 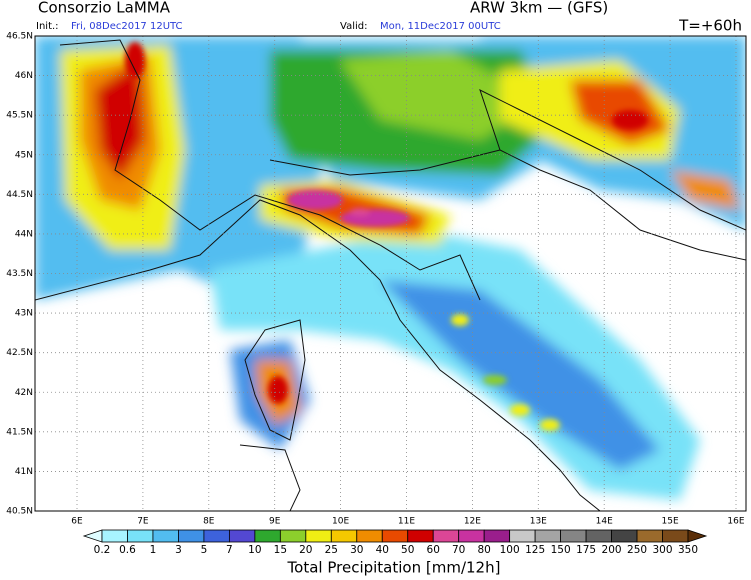 I want to click on lon-label: 8E, so click(x=209, y=522).